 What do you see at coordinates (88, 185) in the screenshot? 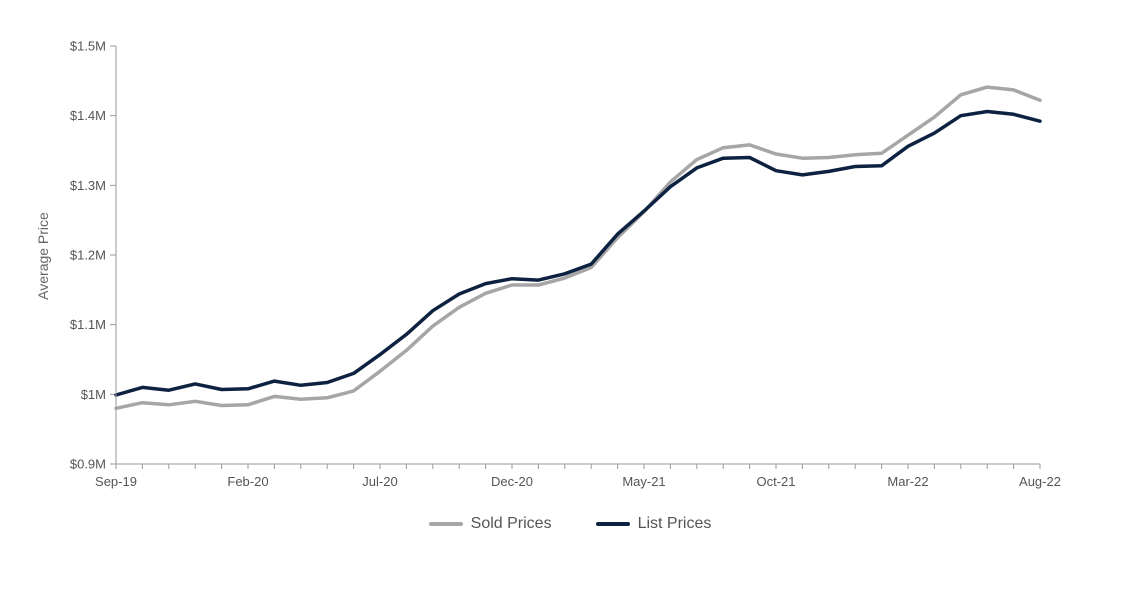
I see `y-tick-label: $1.3M` at bounding box center [88, 185].